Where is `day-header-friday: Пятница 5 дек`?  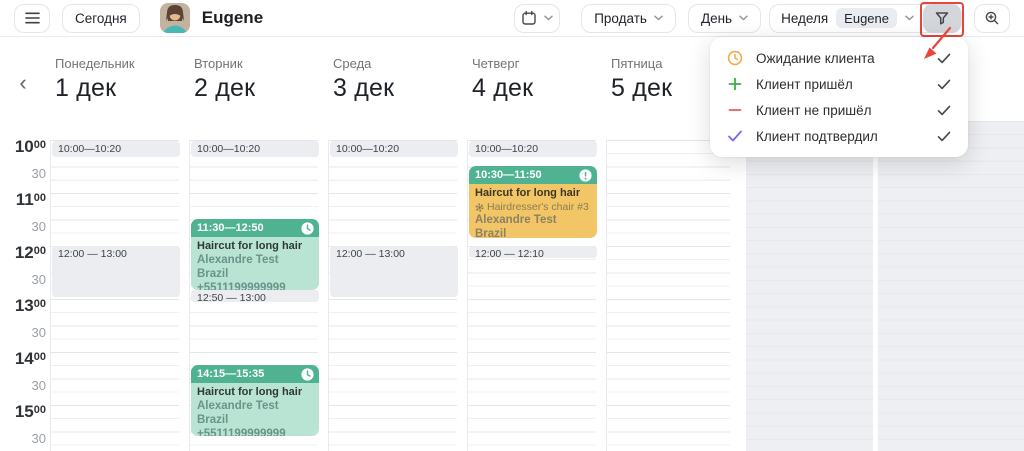 day-header-friday: Пятница 5 дек is located at coordinates (641, 79).